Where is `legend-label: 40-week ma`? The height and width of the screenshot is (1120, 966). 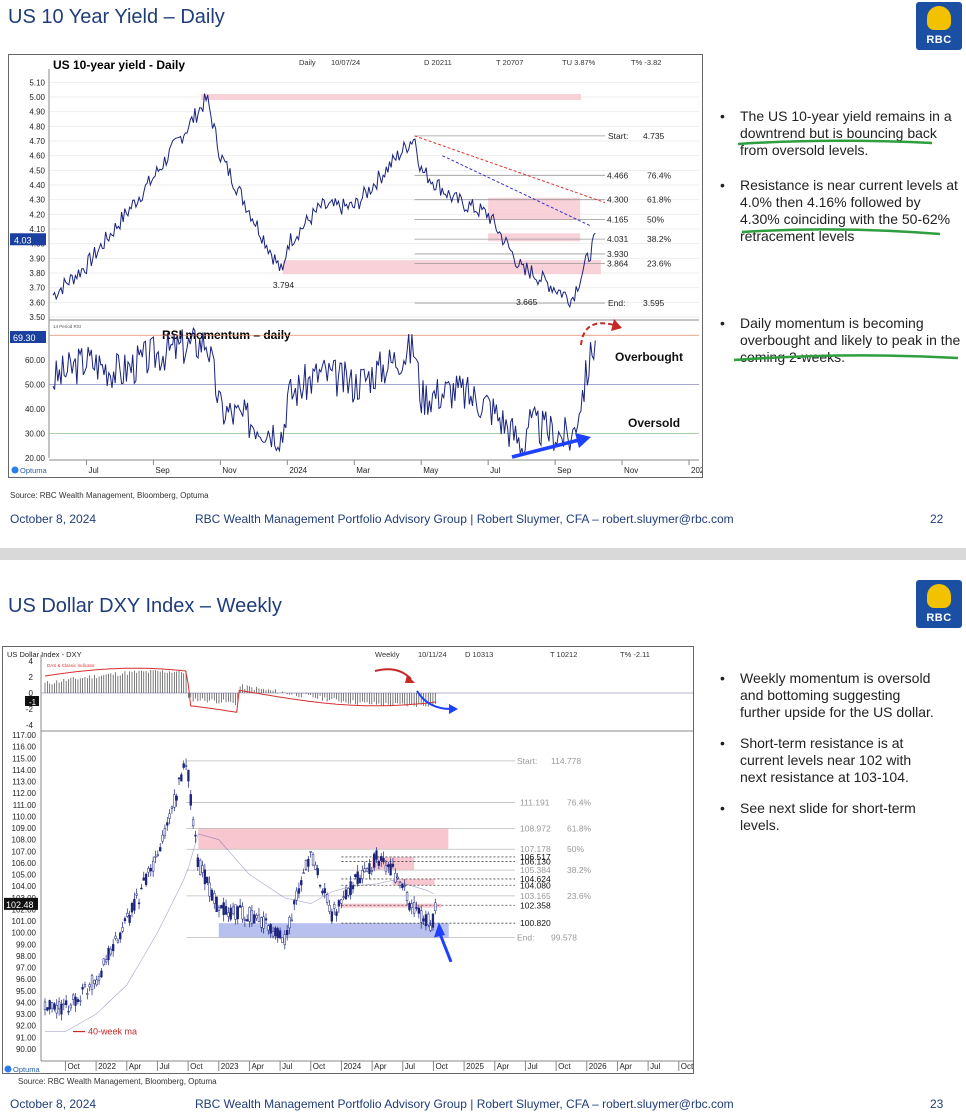 legend-label: 40-week ma is located at coordinates (112, 1032).